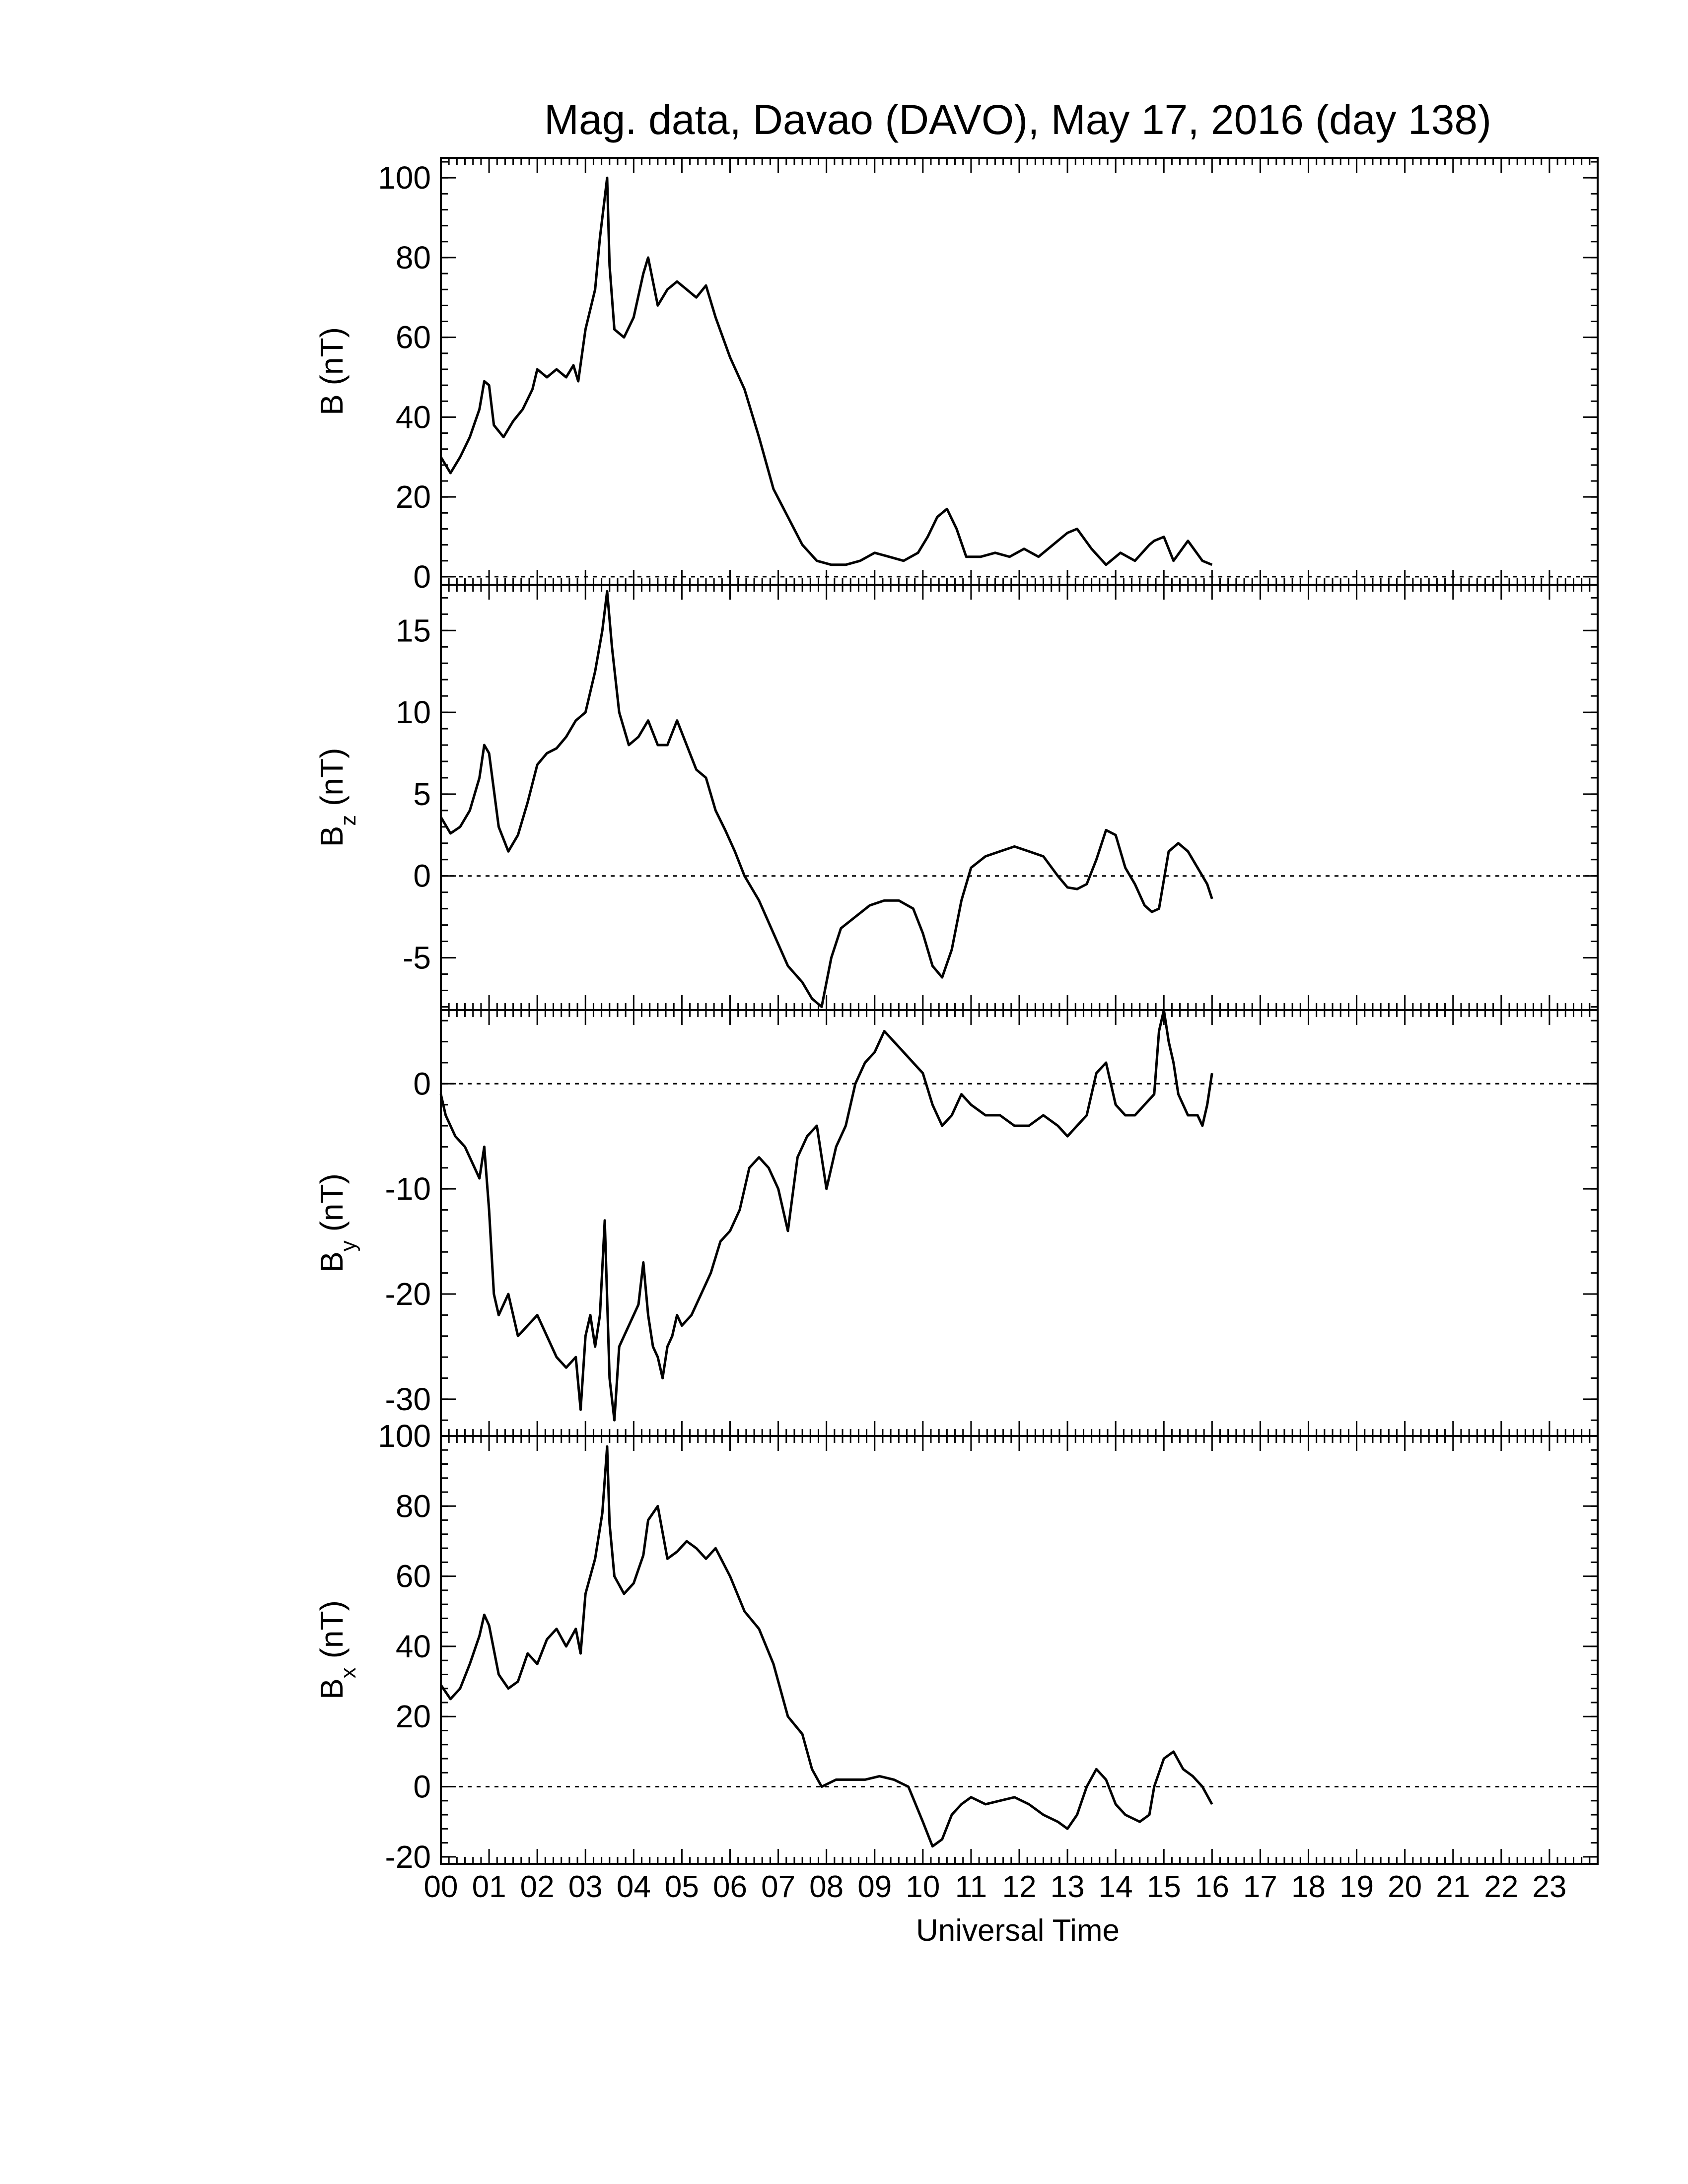 This screenshot has height=2184, width=1688. Describe the element at coordinates (1212, 1887) in the screenshot. I see `x-tick-label: 16` at that location.